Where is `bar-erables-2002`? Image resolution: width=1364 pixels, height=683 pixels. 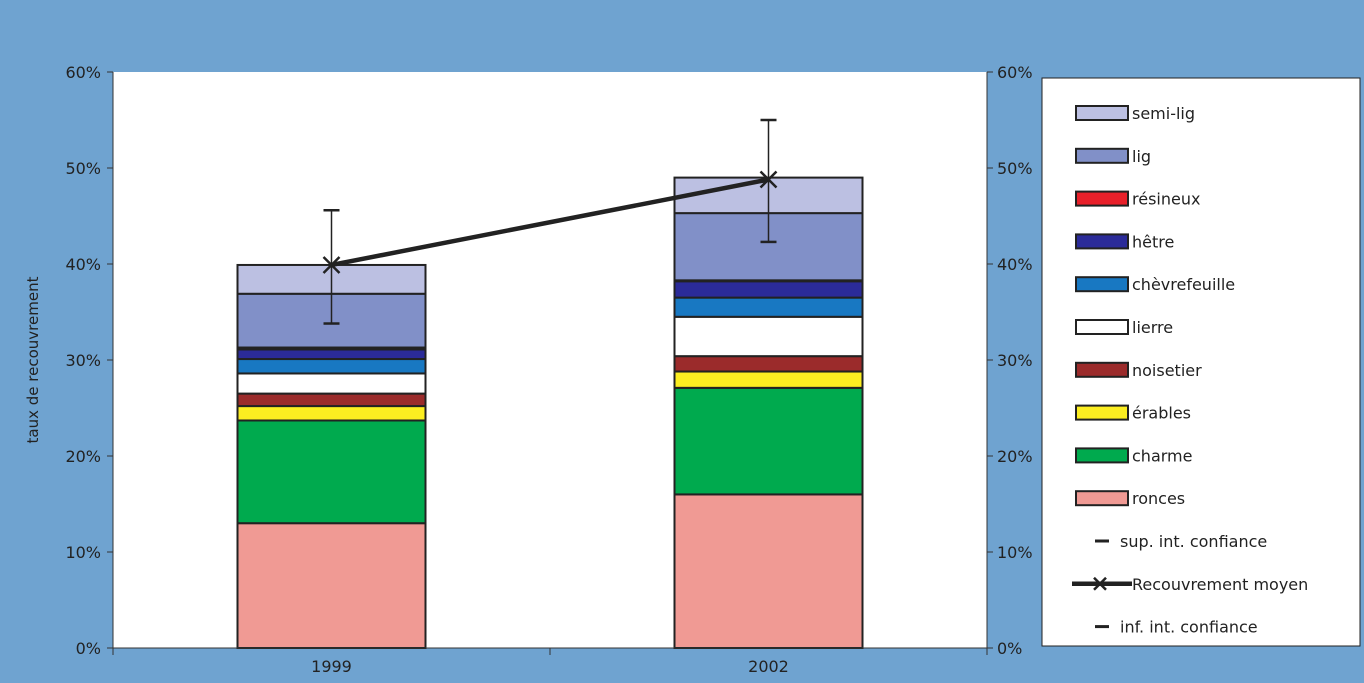 bar-erables-2002 is located at coordinates (768, 379).